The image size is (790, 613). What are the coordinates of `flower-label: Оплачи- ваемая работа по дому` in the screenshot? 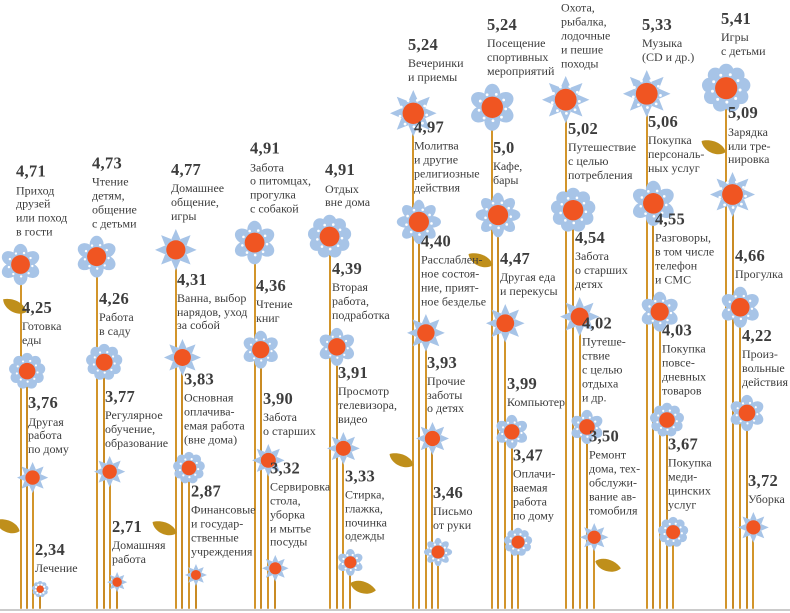 It's located at (534, 494).